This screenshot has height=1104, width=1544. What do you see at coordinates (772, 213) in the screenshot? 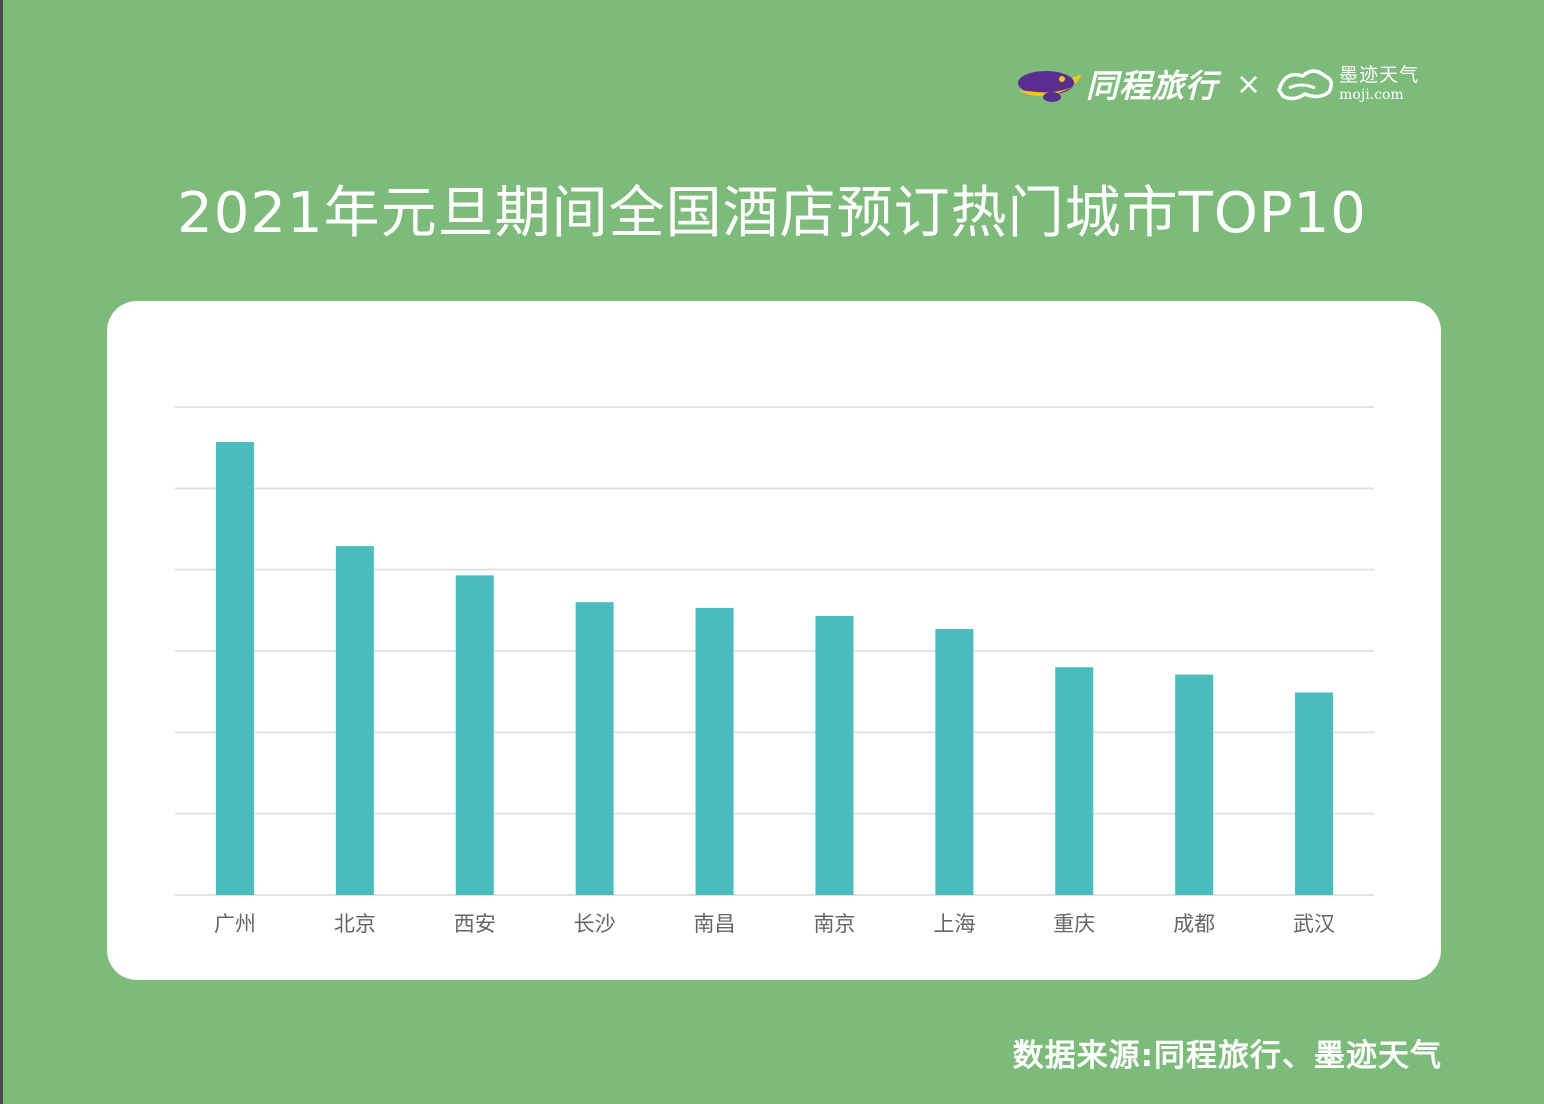
I see `chart-title: 2021年元旦期间全国酒店预订热门城市TOP10` at bounding box center [772, 213].